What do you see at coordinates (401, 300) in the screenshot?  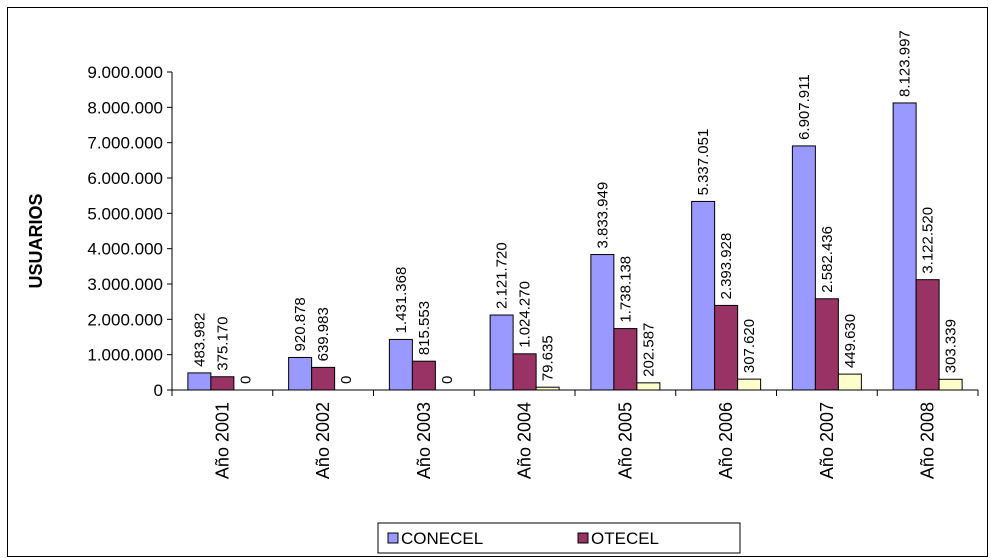 I see `data-label: 1.431.368` at bounding box center [401, 300].